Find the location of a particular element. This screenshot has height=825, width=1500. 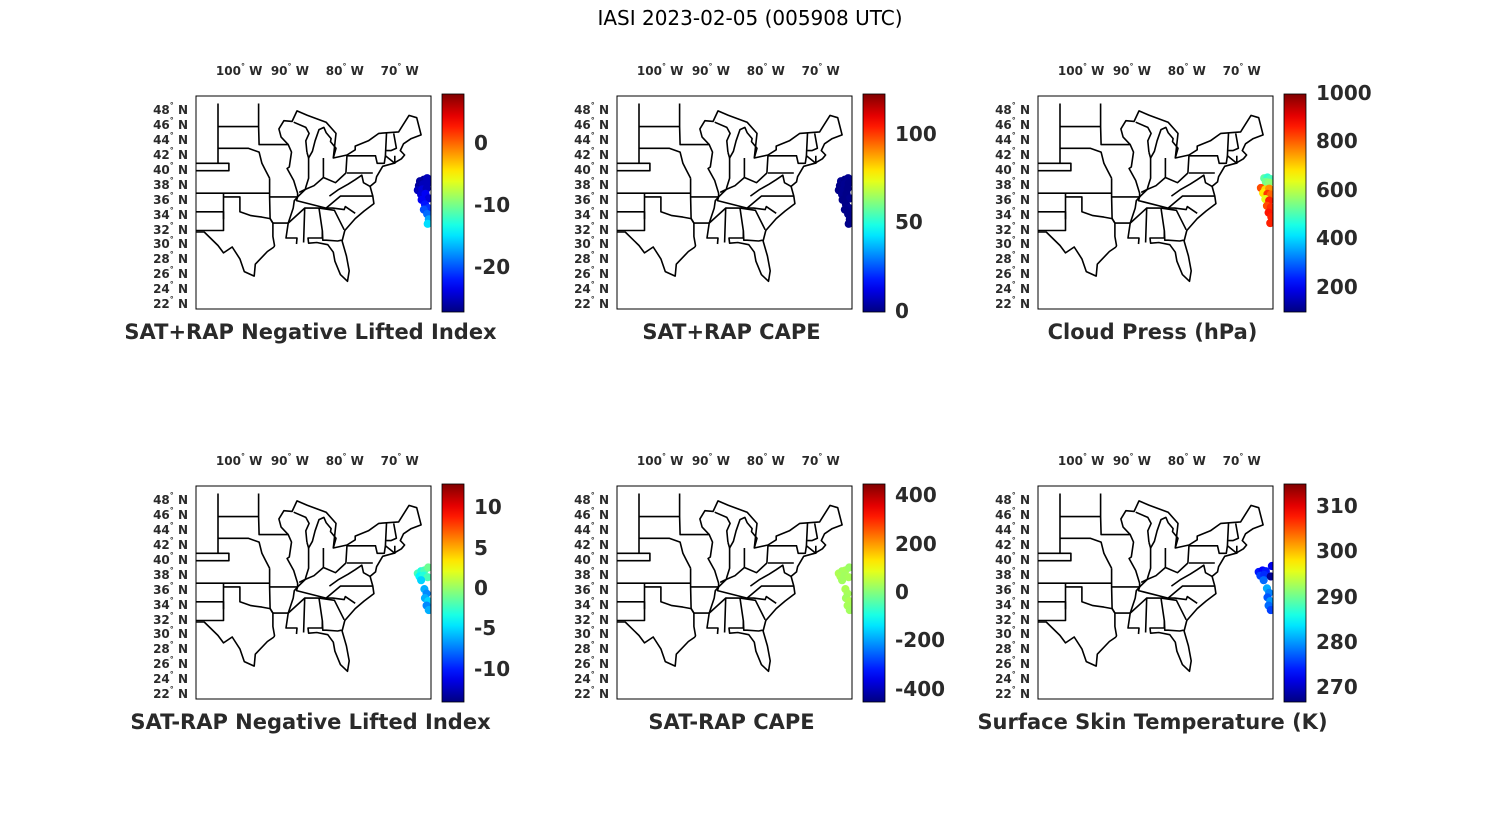

colorbar-tick-label: 200 is located at coordinates (916, 543).